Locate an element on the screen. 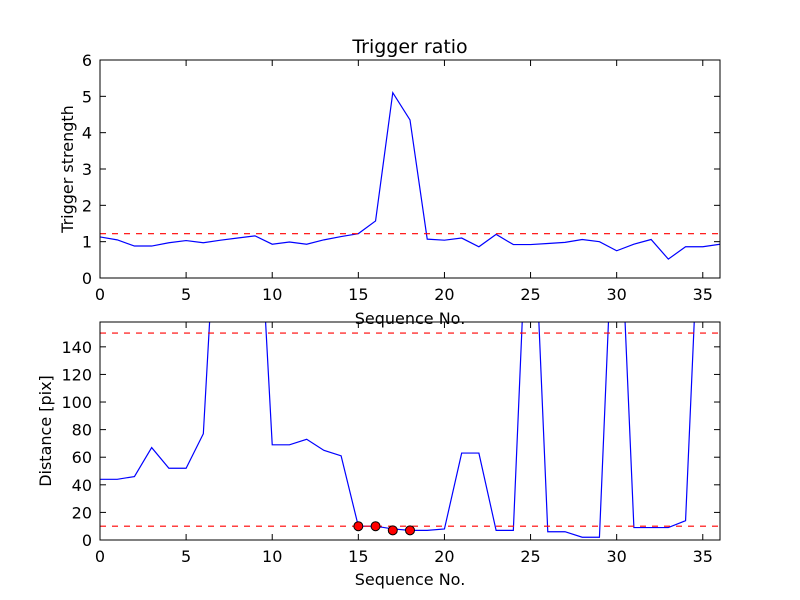  bottom-xtick-label: 30 is located at coordinates (616, 556).